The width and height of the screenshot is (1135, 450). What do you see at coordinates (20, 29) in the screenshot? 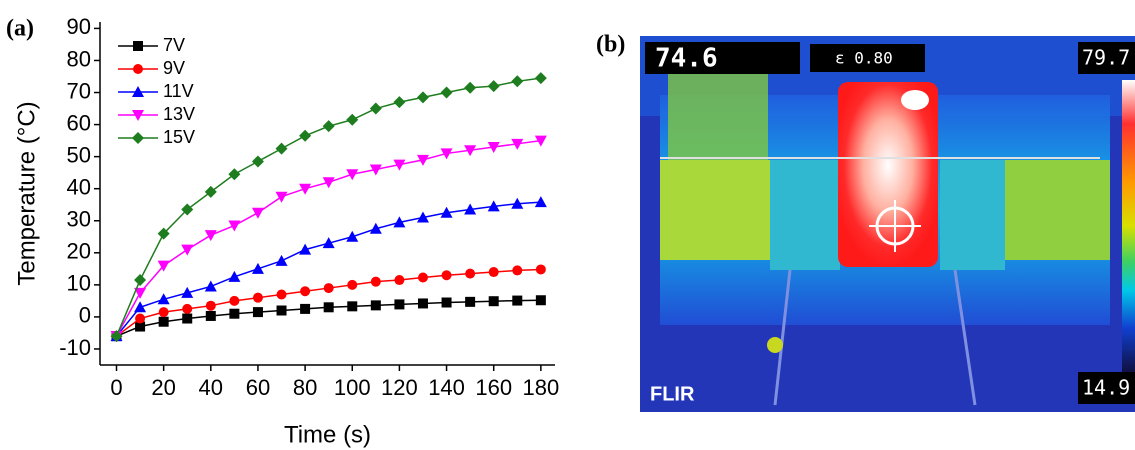
I see `panel-label: (a)` at bounding box center [20, 29].